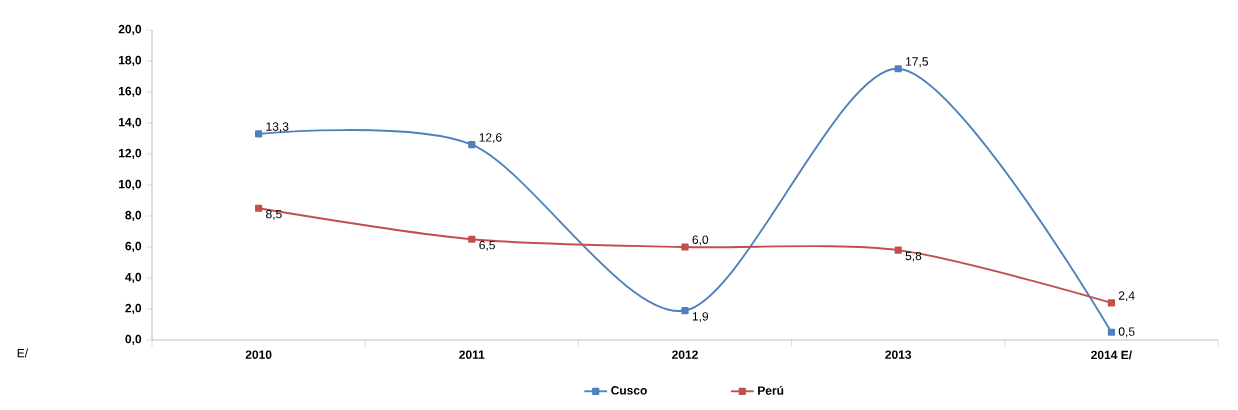 The width and height of the screenshot is (1238, 410). I want to click on x-tick-label: 2012, so click(685, 354).